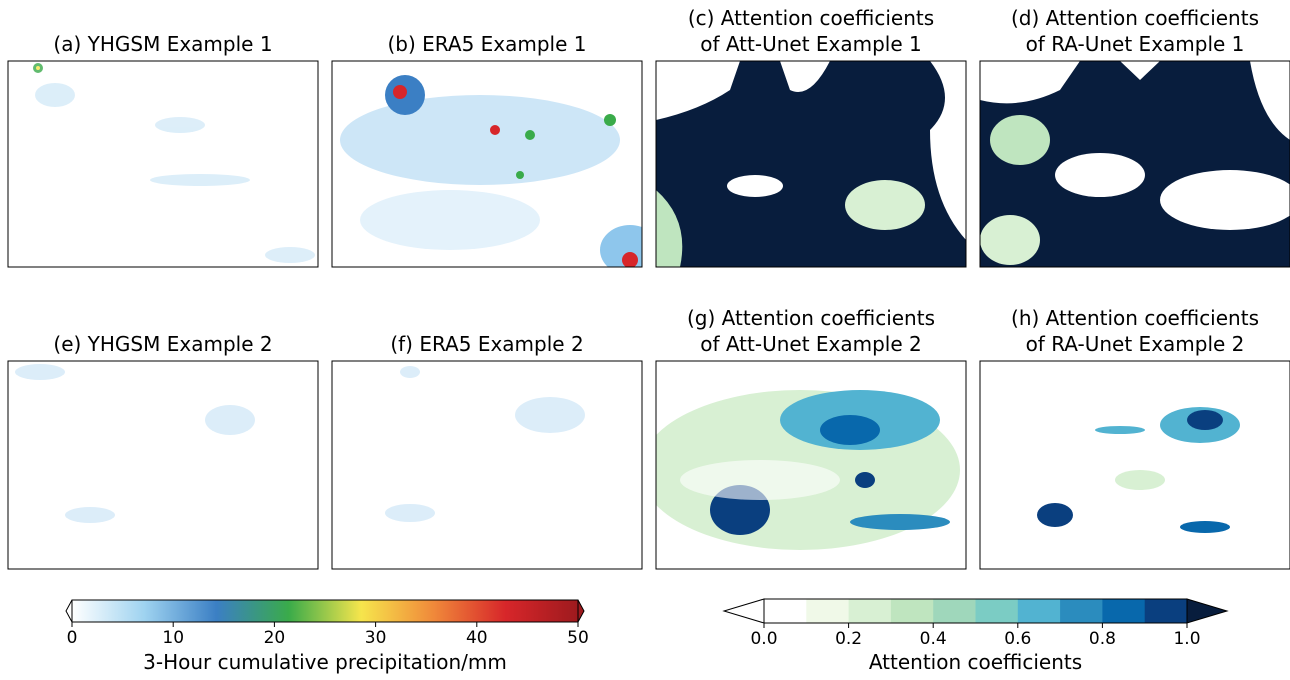  Describe the element at coordinates (485, 444) in the screenshot. I see `panel-f-field` at that location.